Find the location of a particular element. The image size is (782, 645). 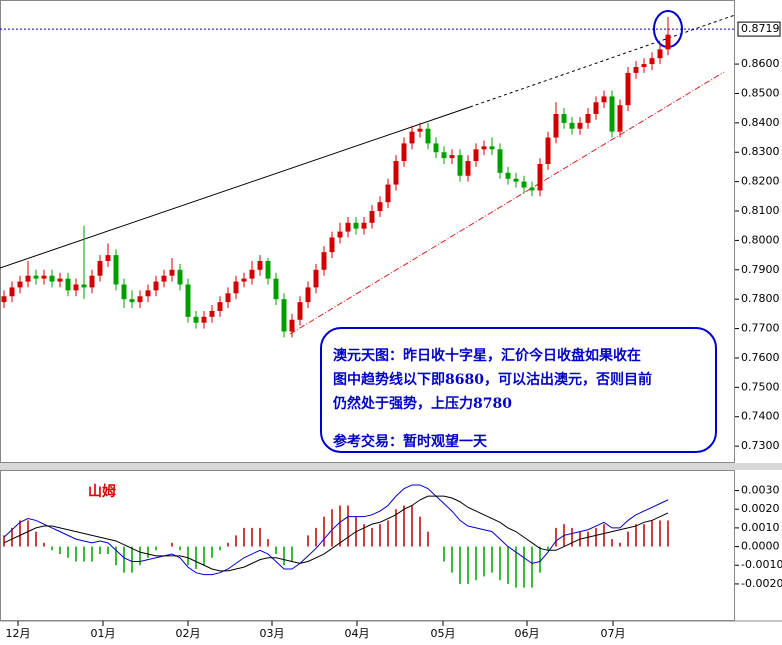

x-tick-label: 05月 is located at coordinates (443, 633).